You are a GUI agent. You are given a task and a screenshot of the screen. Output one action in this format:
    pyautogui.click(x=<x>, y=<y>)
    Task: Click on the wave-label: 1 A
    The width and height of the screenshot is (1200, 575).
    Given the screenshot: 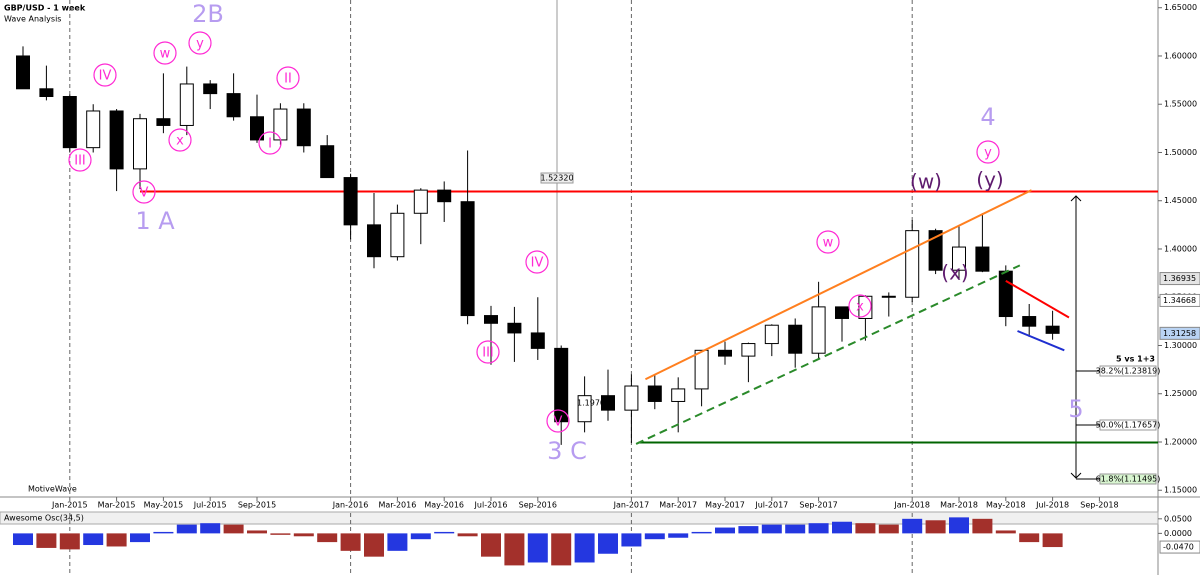 What is the action you would take?
    pyautogui.click(x=155, y=221)
    